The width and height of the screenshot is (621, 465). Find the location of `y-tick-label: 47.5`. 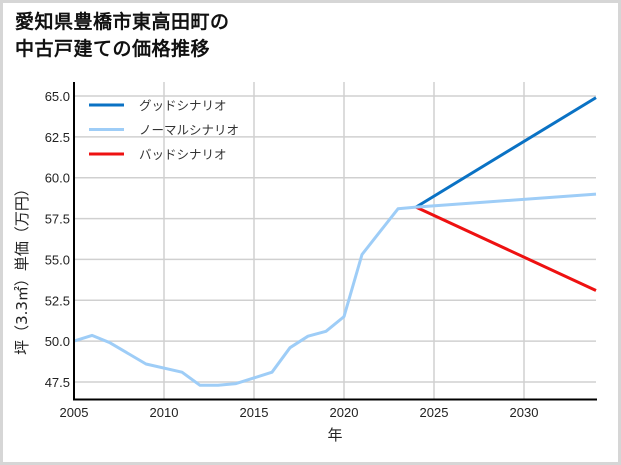

y-tick-label: 47.5 is located at coordinates (57, 382).